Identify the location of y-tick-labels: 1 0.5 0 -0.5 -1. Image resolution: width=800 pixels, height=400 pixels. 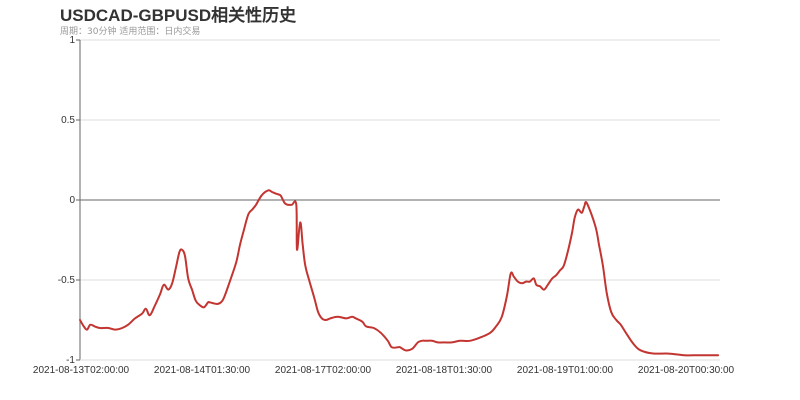
(69, 200).